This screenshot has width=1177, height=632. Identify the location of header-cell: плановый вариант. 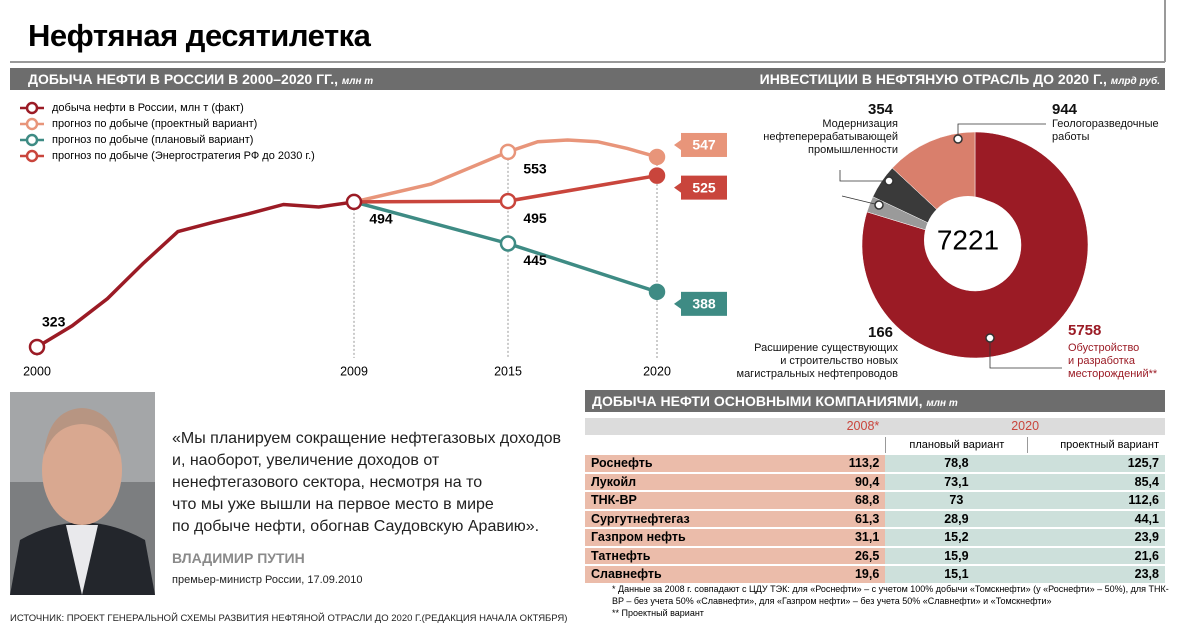
(956, 444).